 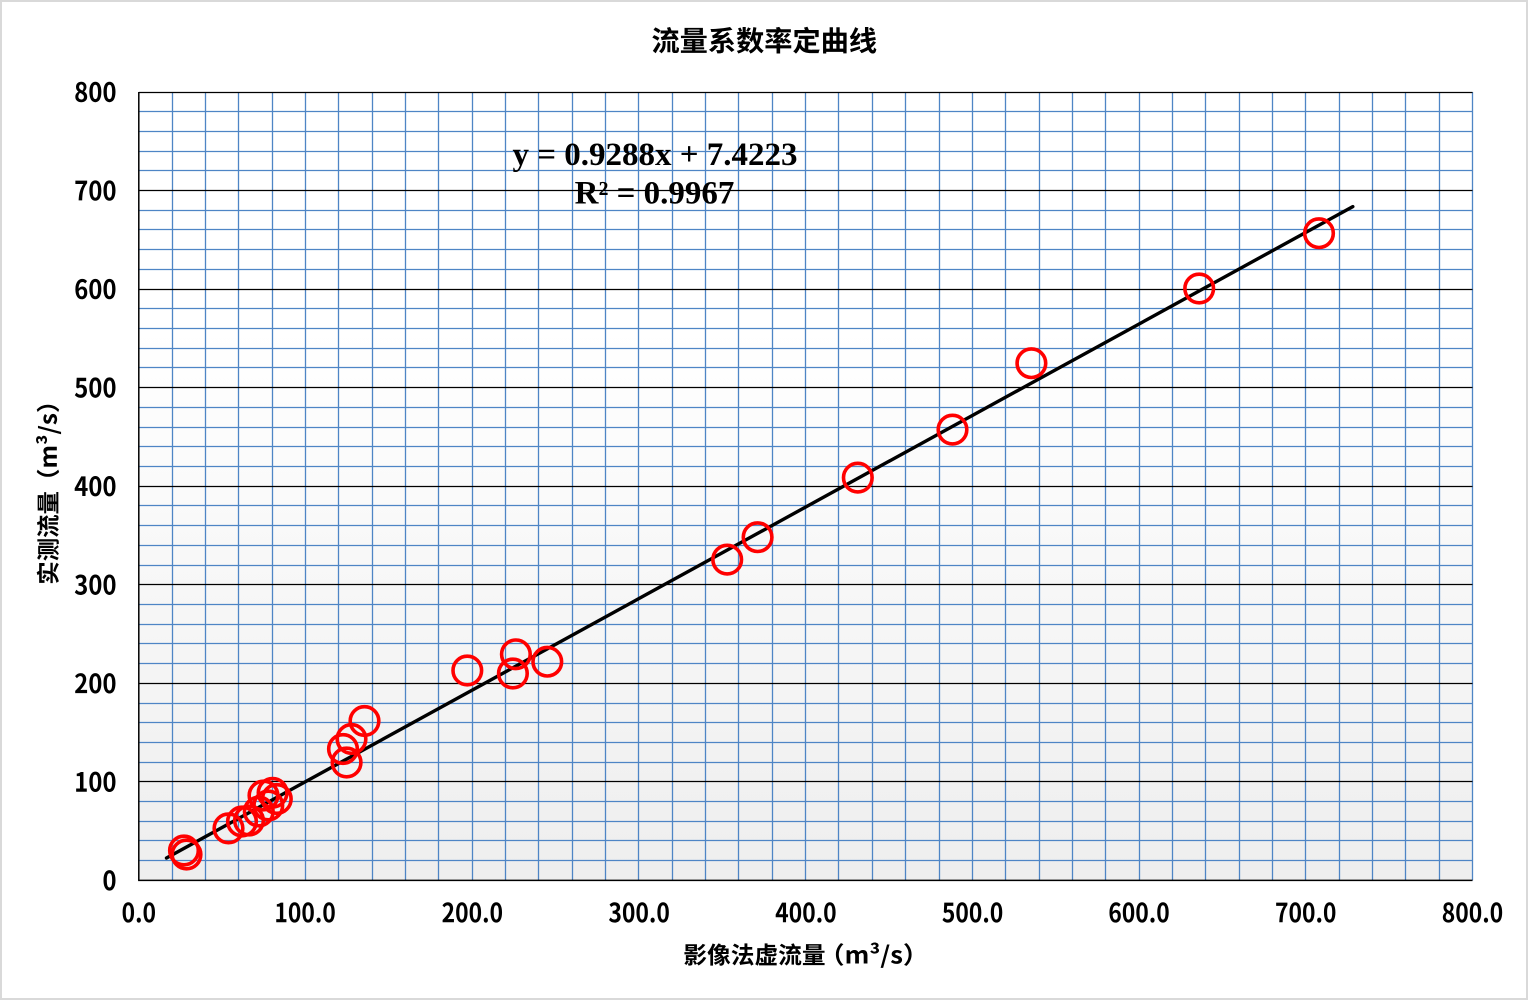 What do you see at coordinates (655, 193) in the screenshot?
I see `svg-text: R² = 0.9967` at bounding box center [655, 193].